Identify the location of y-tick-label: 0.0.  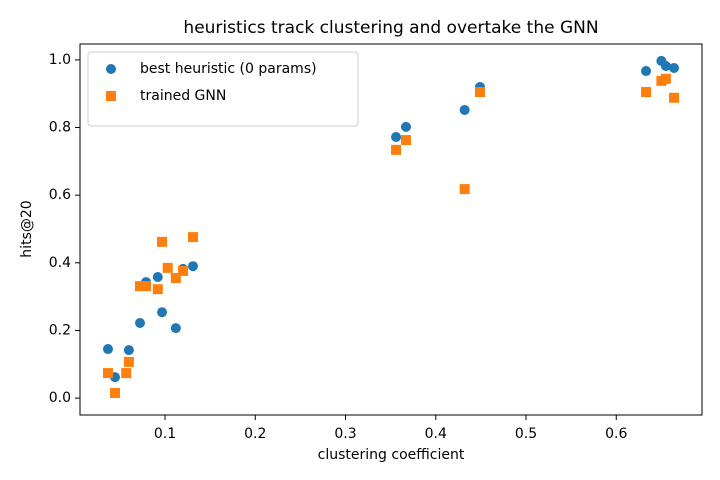
(60, 398).